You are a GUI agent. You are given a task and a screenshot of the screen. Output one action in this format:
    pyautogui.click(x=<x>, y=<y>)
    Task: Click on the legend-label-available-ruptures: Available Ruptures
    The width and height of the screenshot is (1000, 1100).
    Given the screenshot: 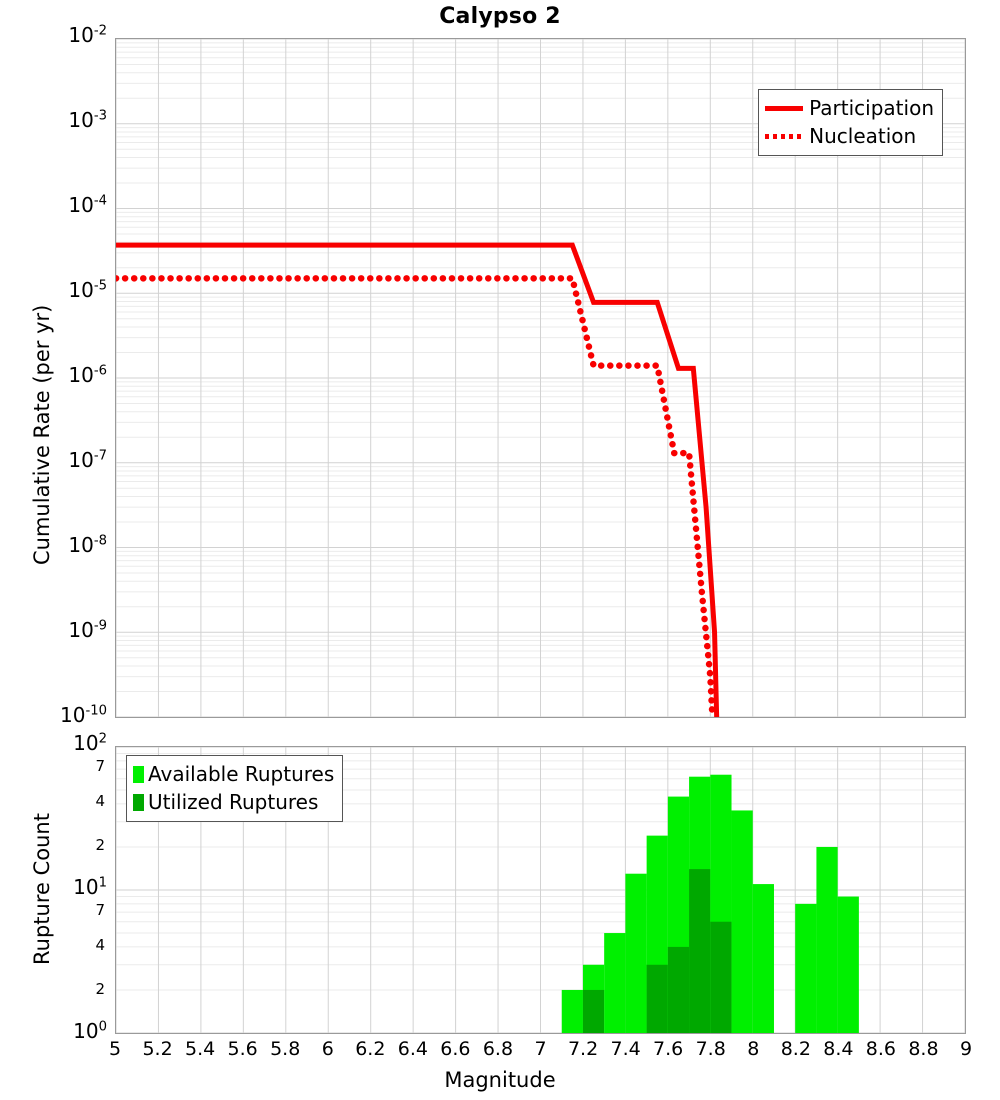 What is the action you would take?
    pyautogui.click(x=241, y=774)
    